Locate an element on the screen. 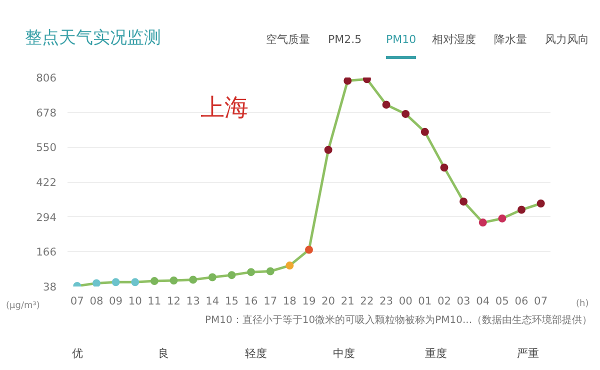 Image resolution: width=600 pixels, height=370 pixels. text: 严重 is located at coordinates (528, 354).